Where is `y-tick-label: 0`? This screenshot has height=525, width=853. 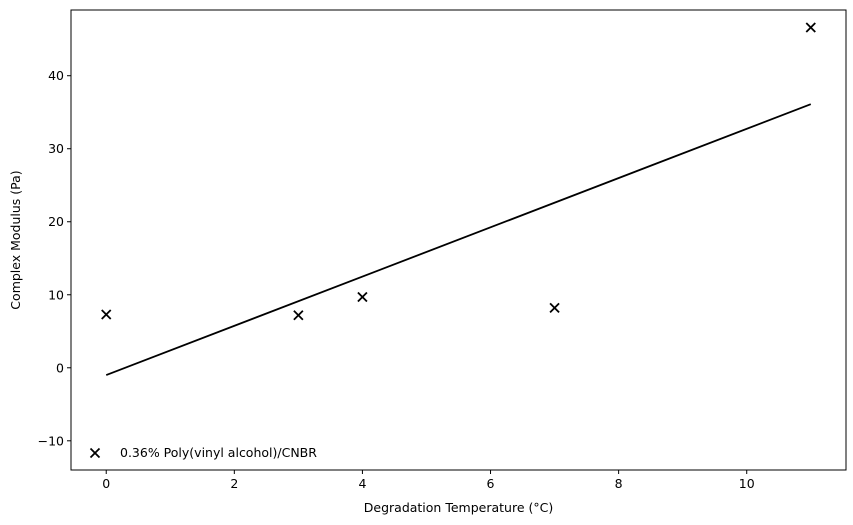 y-tick-label: 0 is located at coordinates (60, 367).